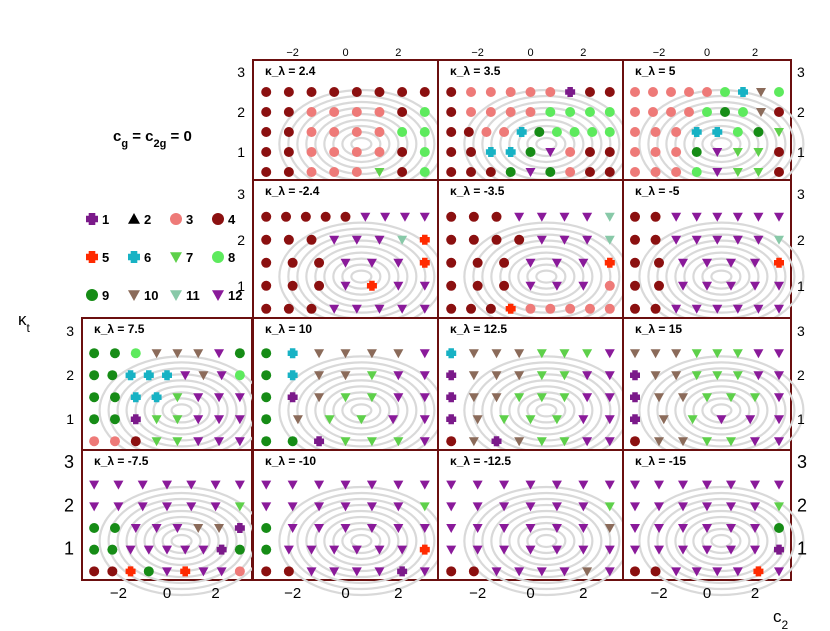 This screenshot has width=830, height=631. Describe the element at coordinates (583, 593) in the screenshot. I see `x-tick-label: 2` at that location.